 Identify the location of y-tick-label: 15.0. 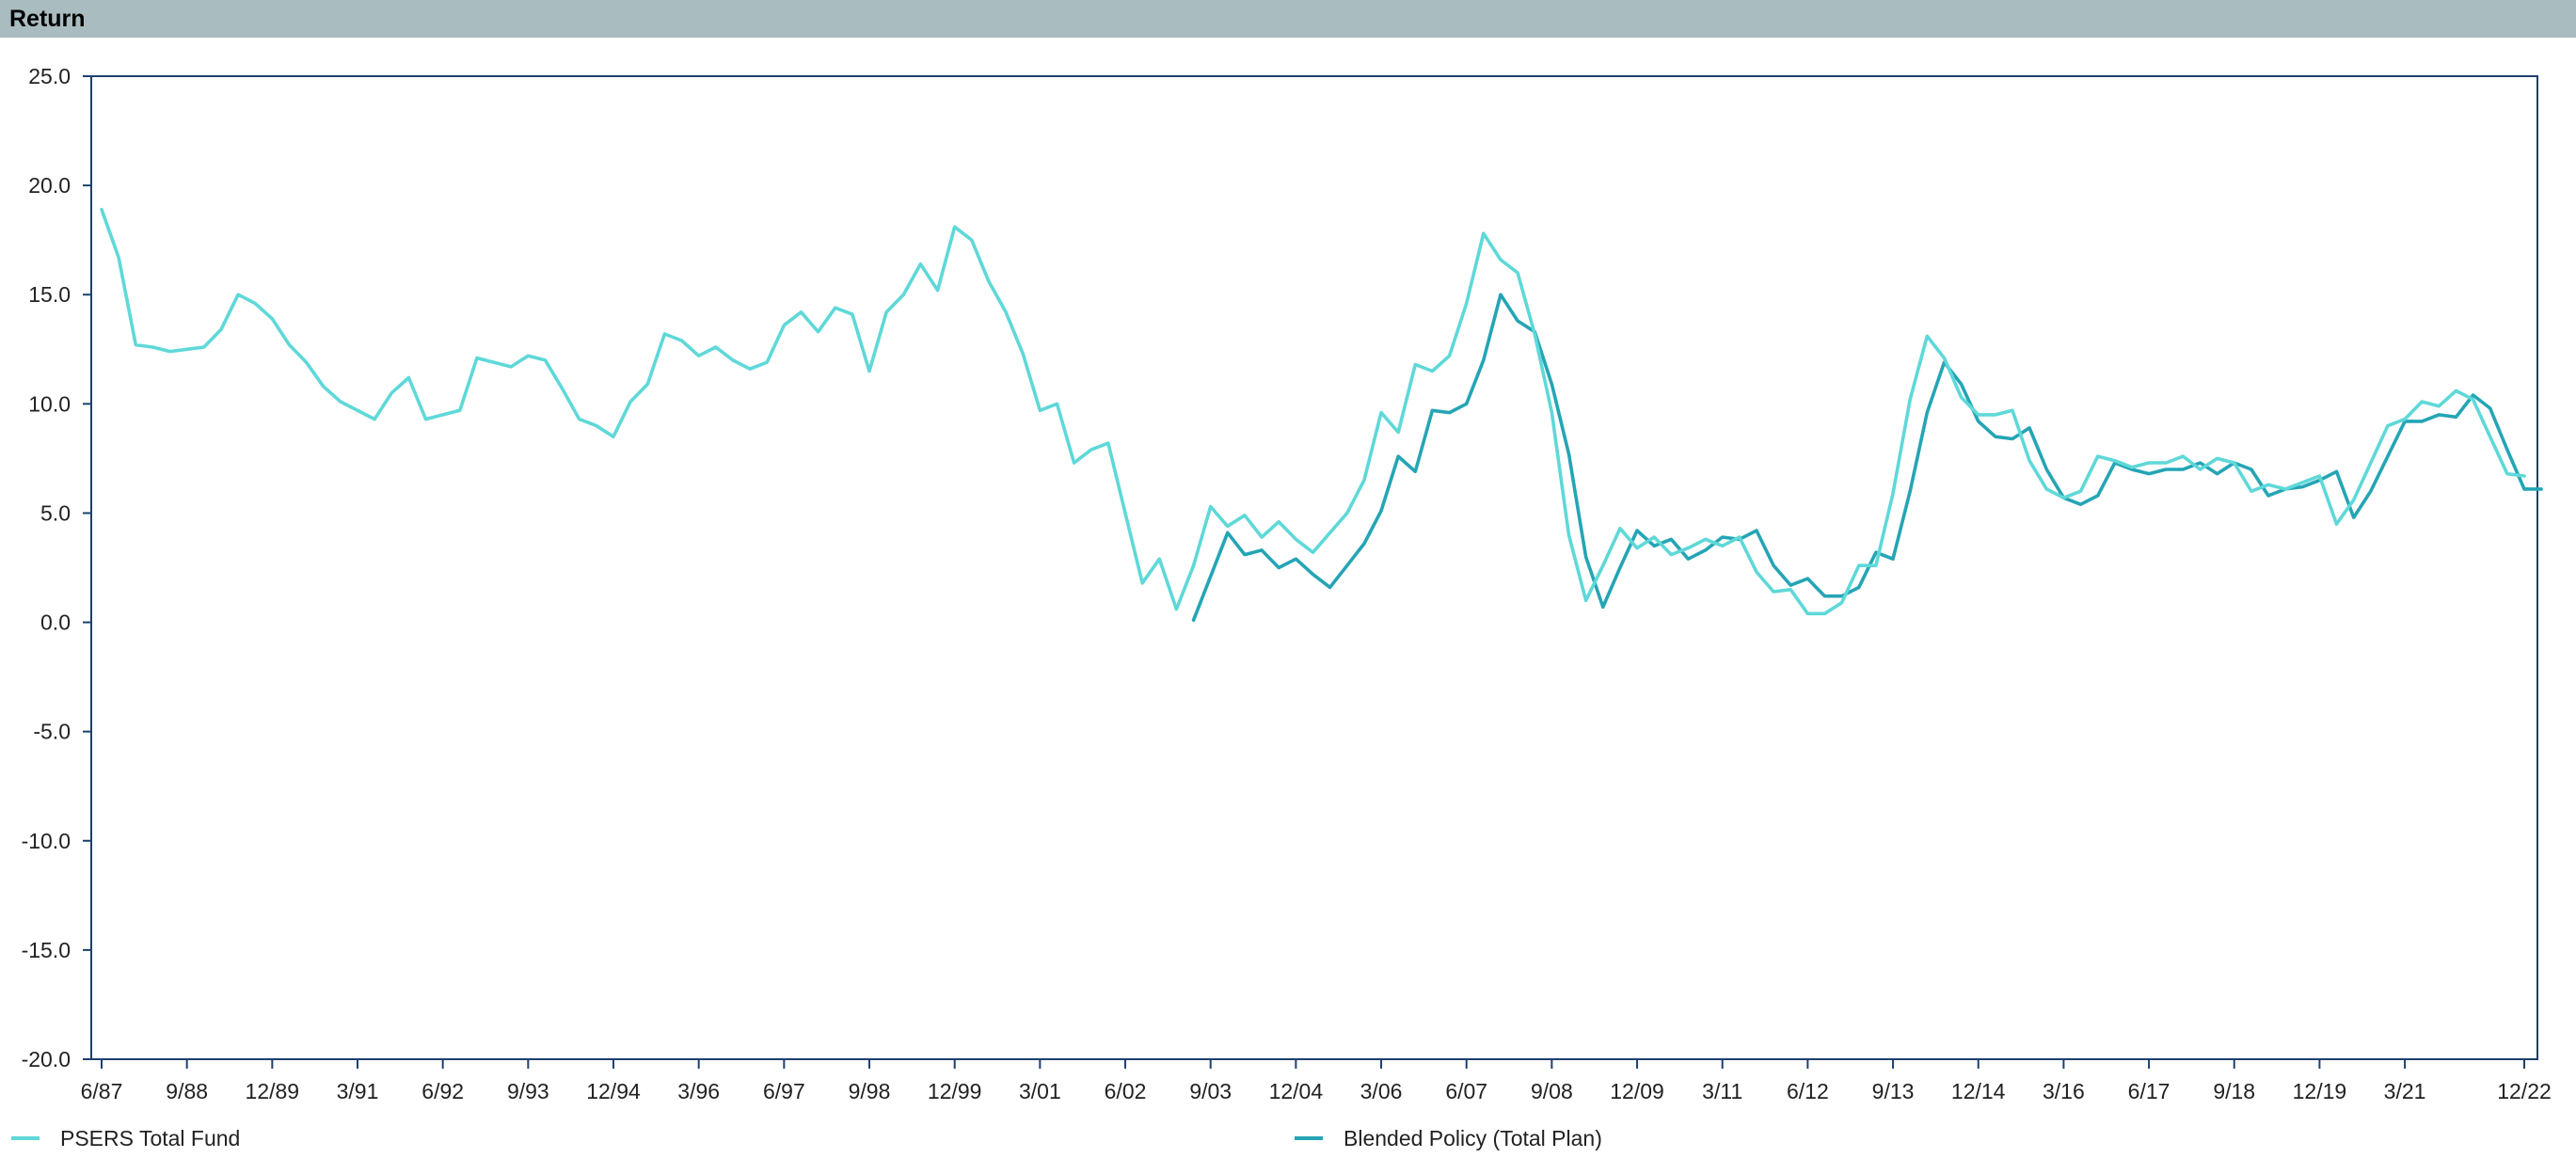
(50, 294).